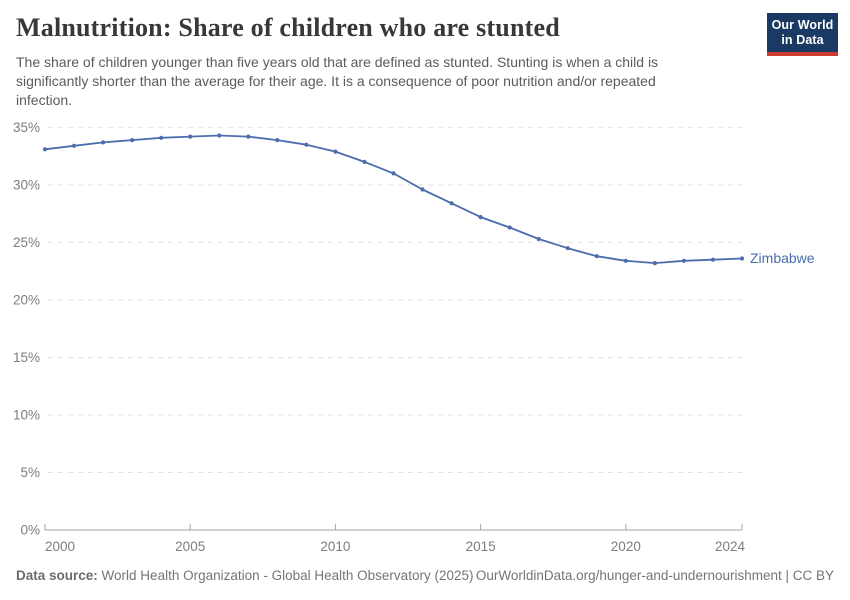 The width and height of the screenshot is (850, 600). I want to click on x-tick-label: 2020, so click(626, 546).